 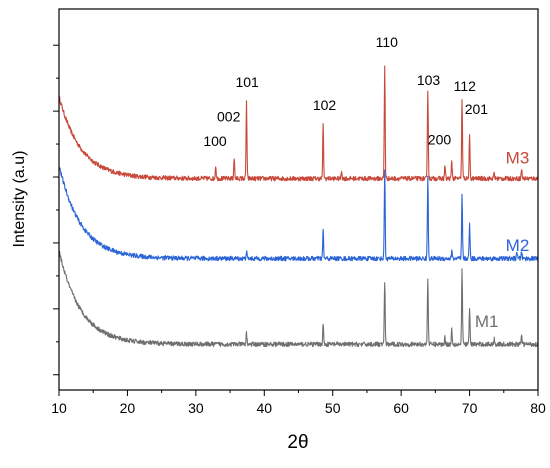 I want to click on peak-label: 112, so click(x=465, y=86).